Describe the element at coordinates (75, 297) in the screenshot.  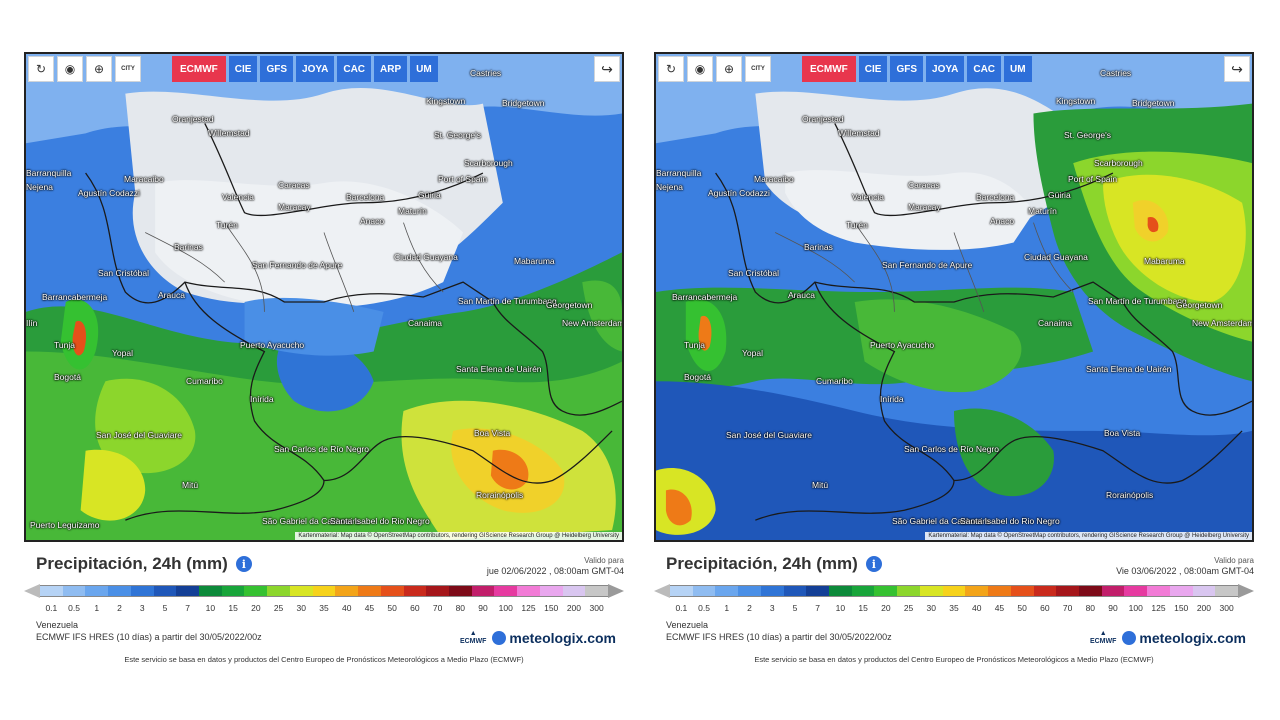
I see `place-label: Barrancabermeja` at that location.